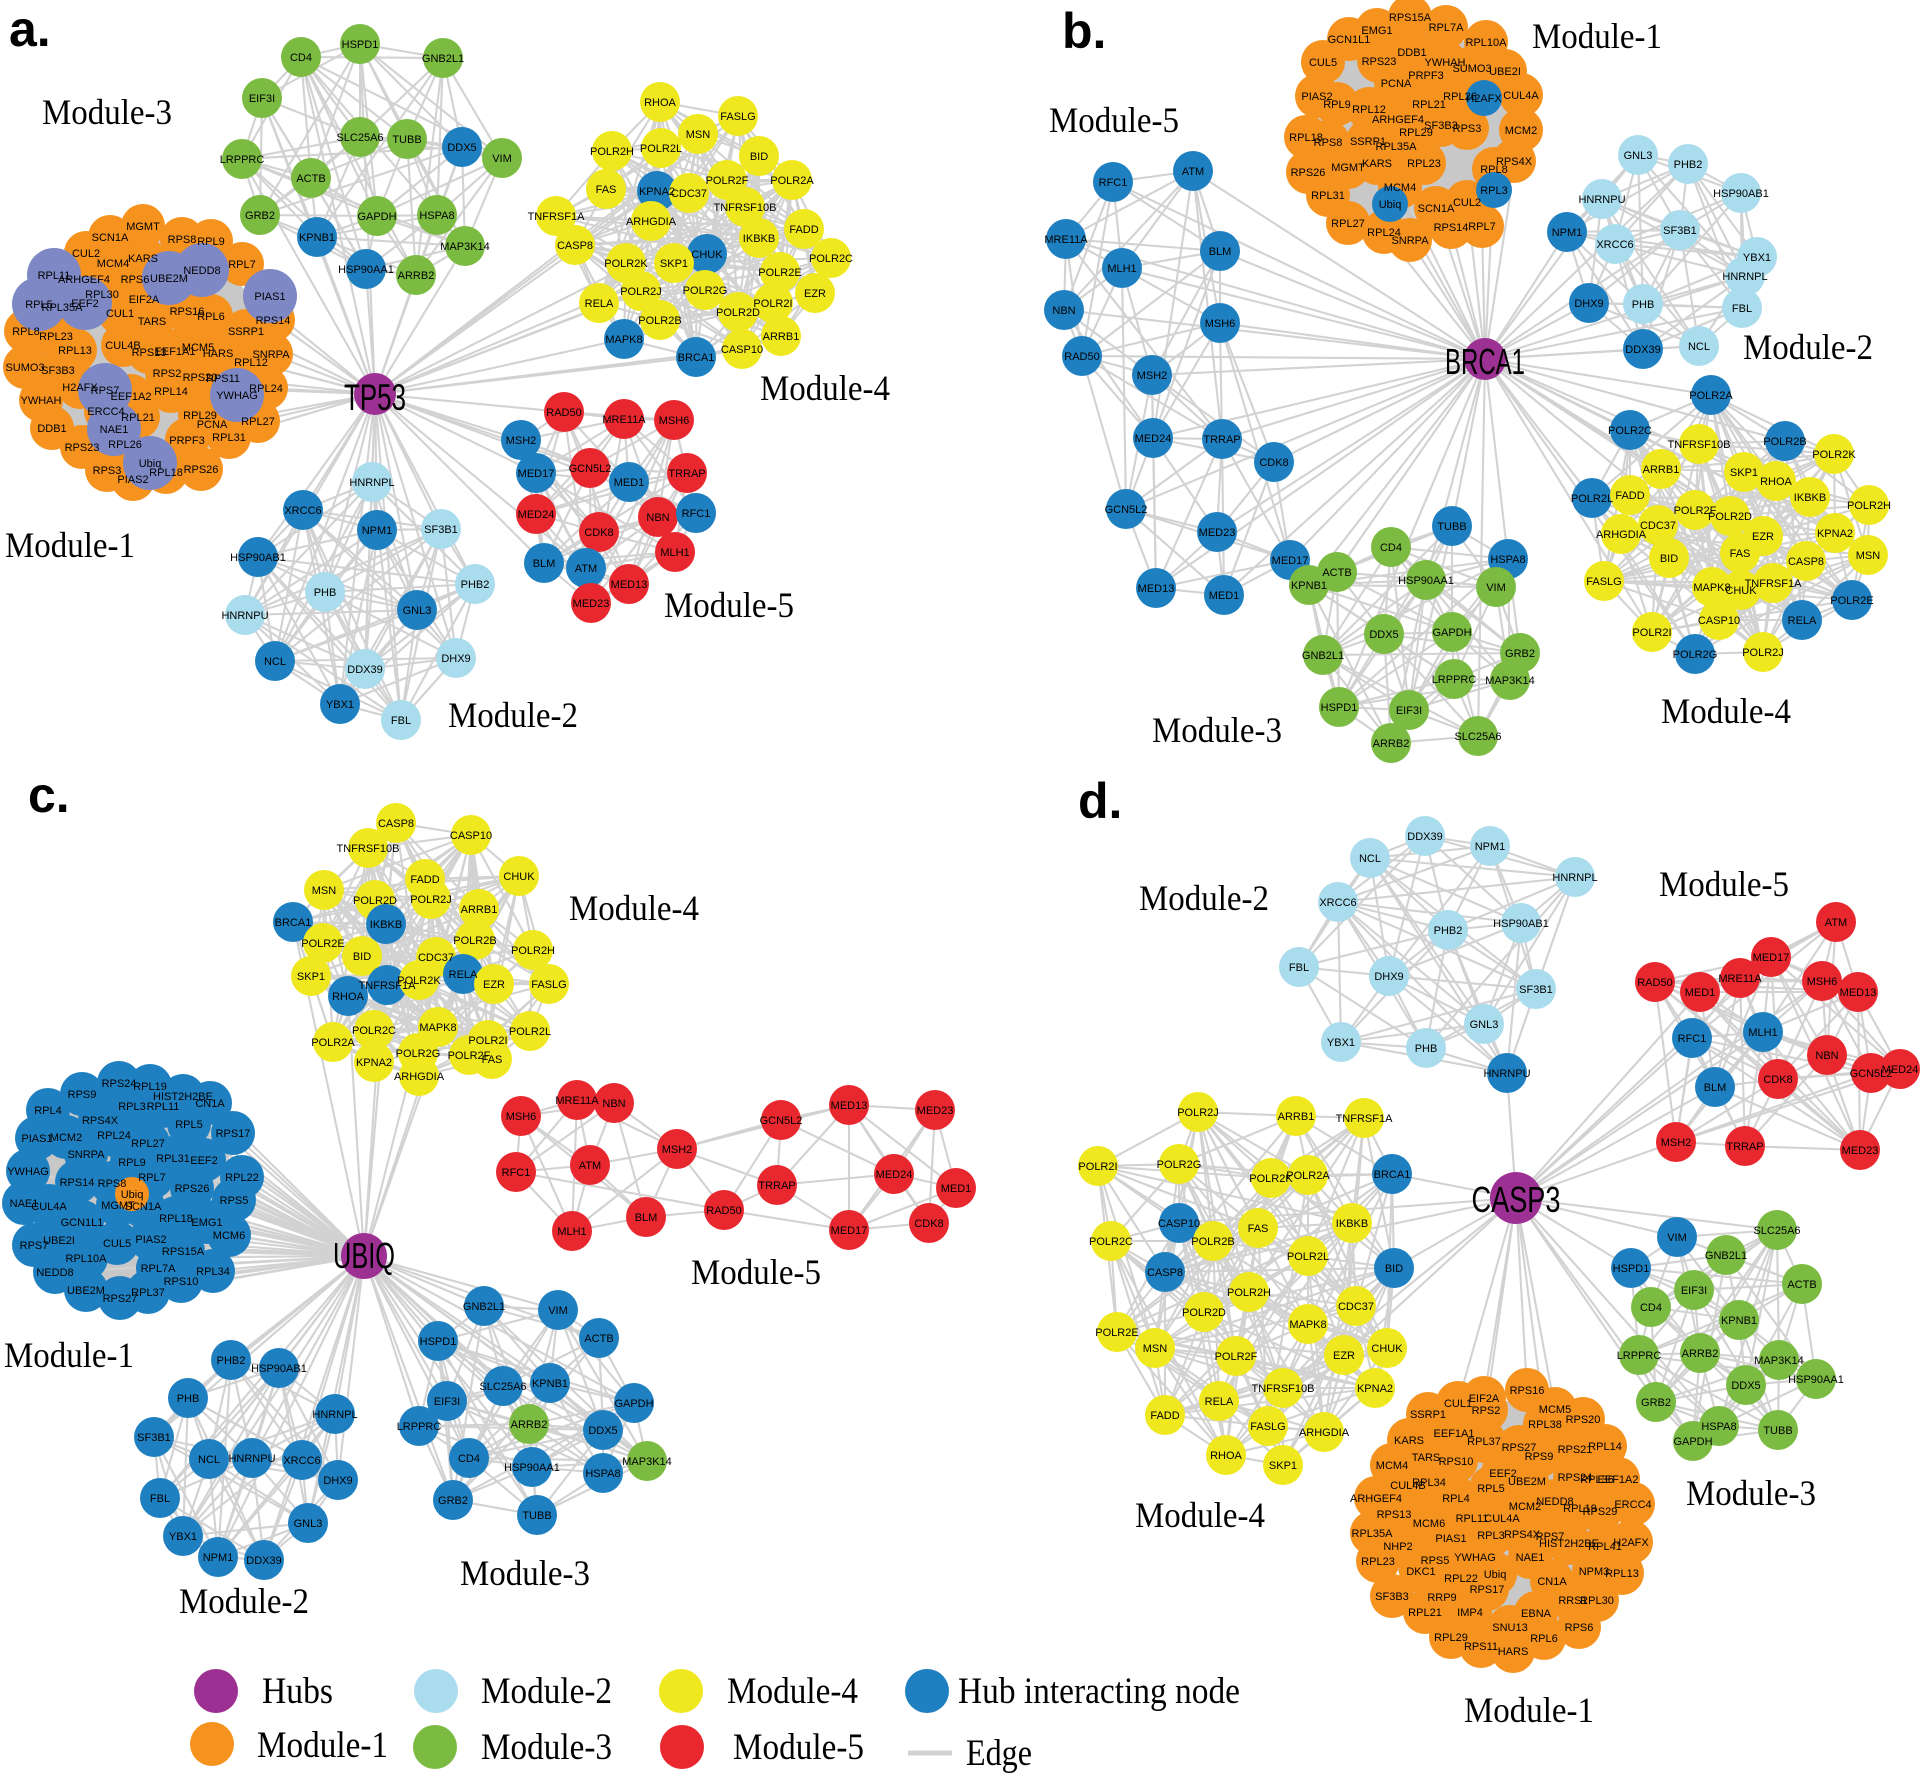  I want to click on svg-text: GCN5L2, so click(590, 469).